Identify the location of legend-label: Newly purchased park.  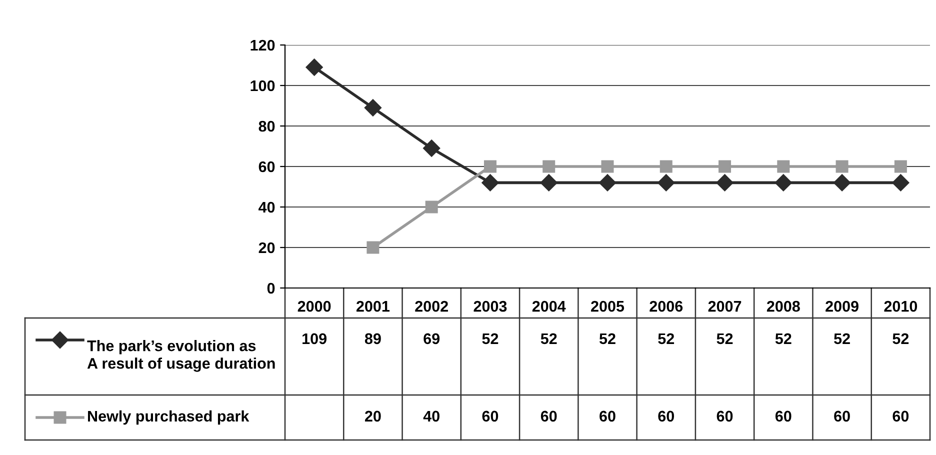
(169, 417).